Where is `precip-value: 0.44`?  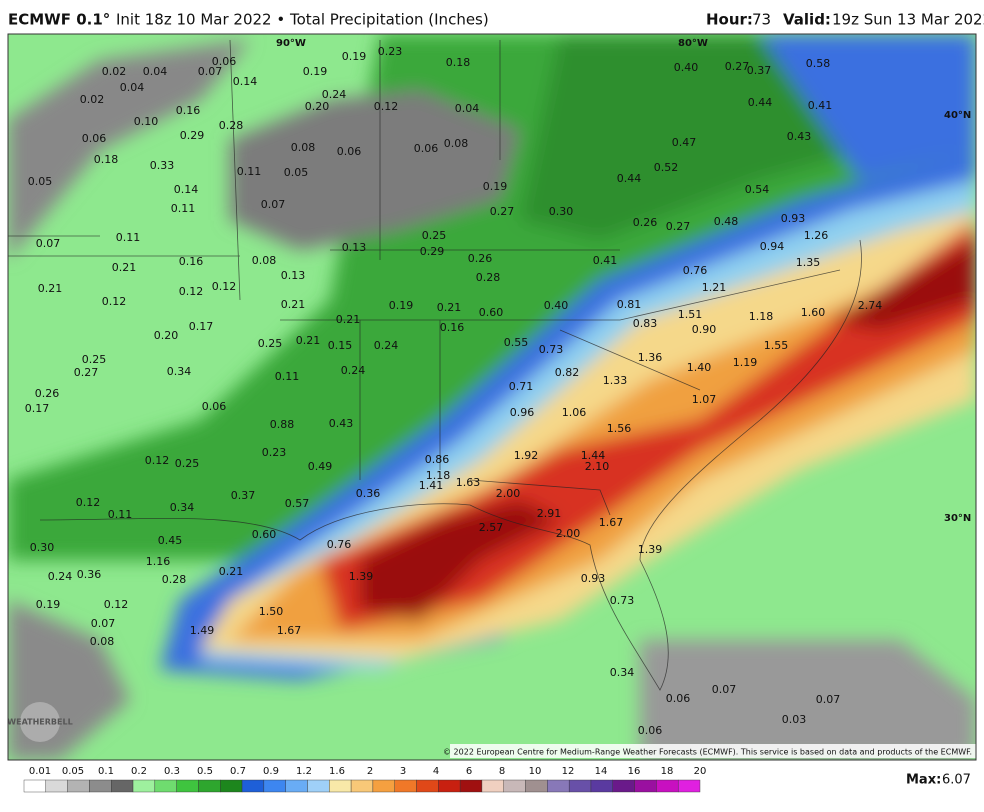 precip-value: 0.44 is located at coordinates (760, 102).